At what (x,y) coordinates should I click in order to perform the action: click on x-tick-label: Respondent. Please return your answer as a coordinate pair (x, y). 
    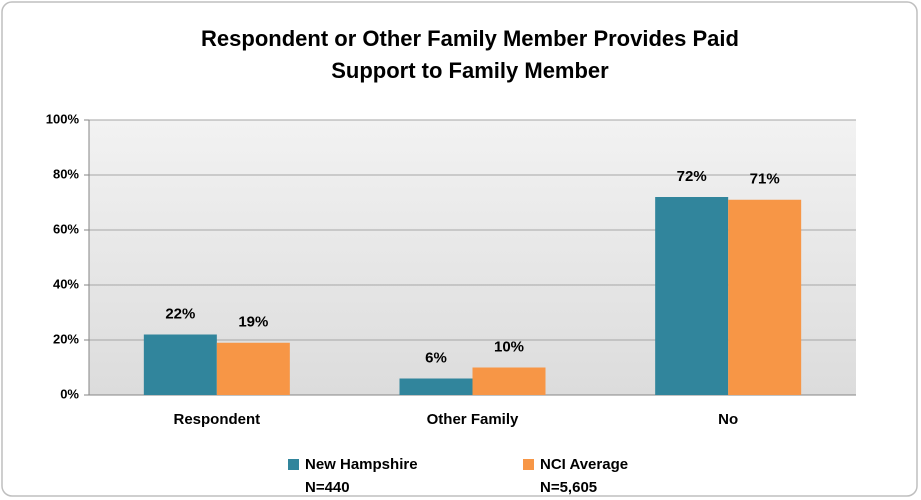
    Looking at the image, I should click on (216, 419).